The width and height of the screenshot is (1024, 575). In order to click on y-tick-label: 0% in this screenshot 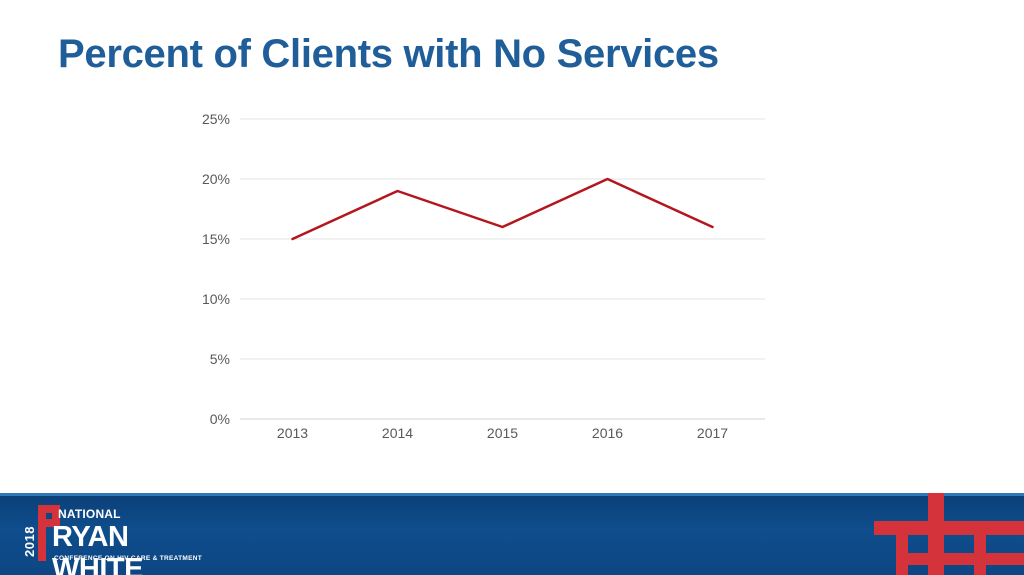, I will do `click(220, 419)`.